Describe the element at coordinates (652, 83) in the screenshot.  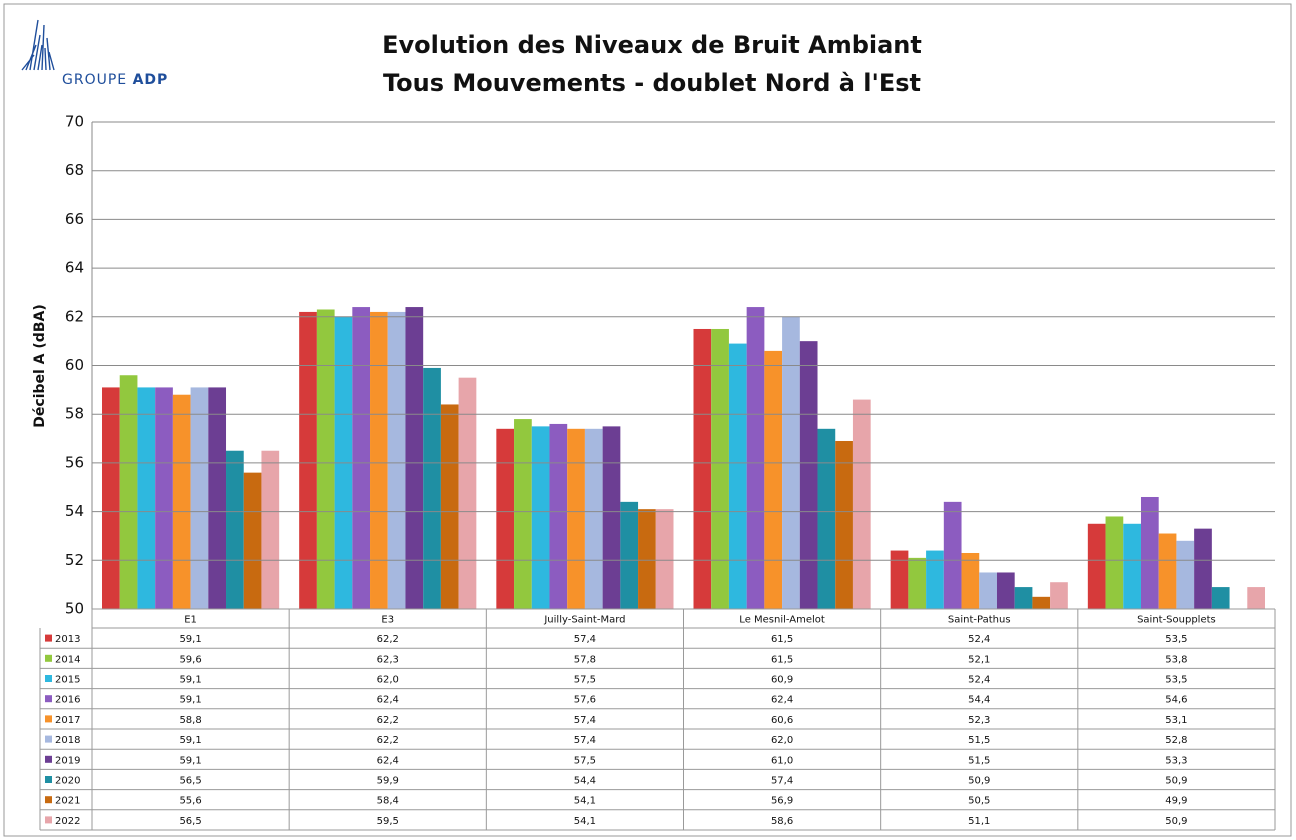
I see `chart-subtitle: Tous Mouvements - doublet Nord à l'Est` at that location.